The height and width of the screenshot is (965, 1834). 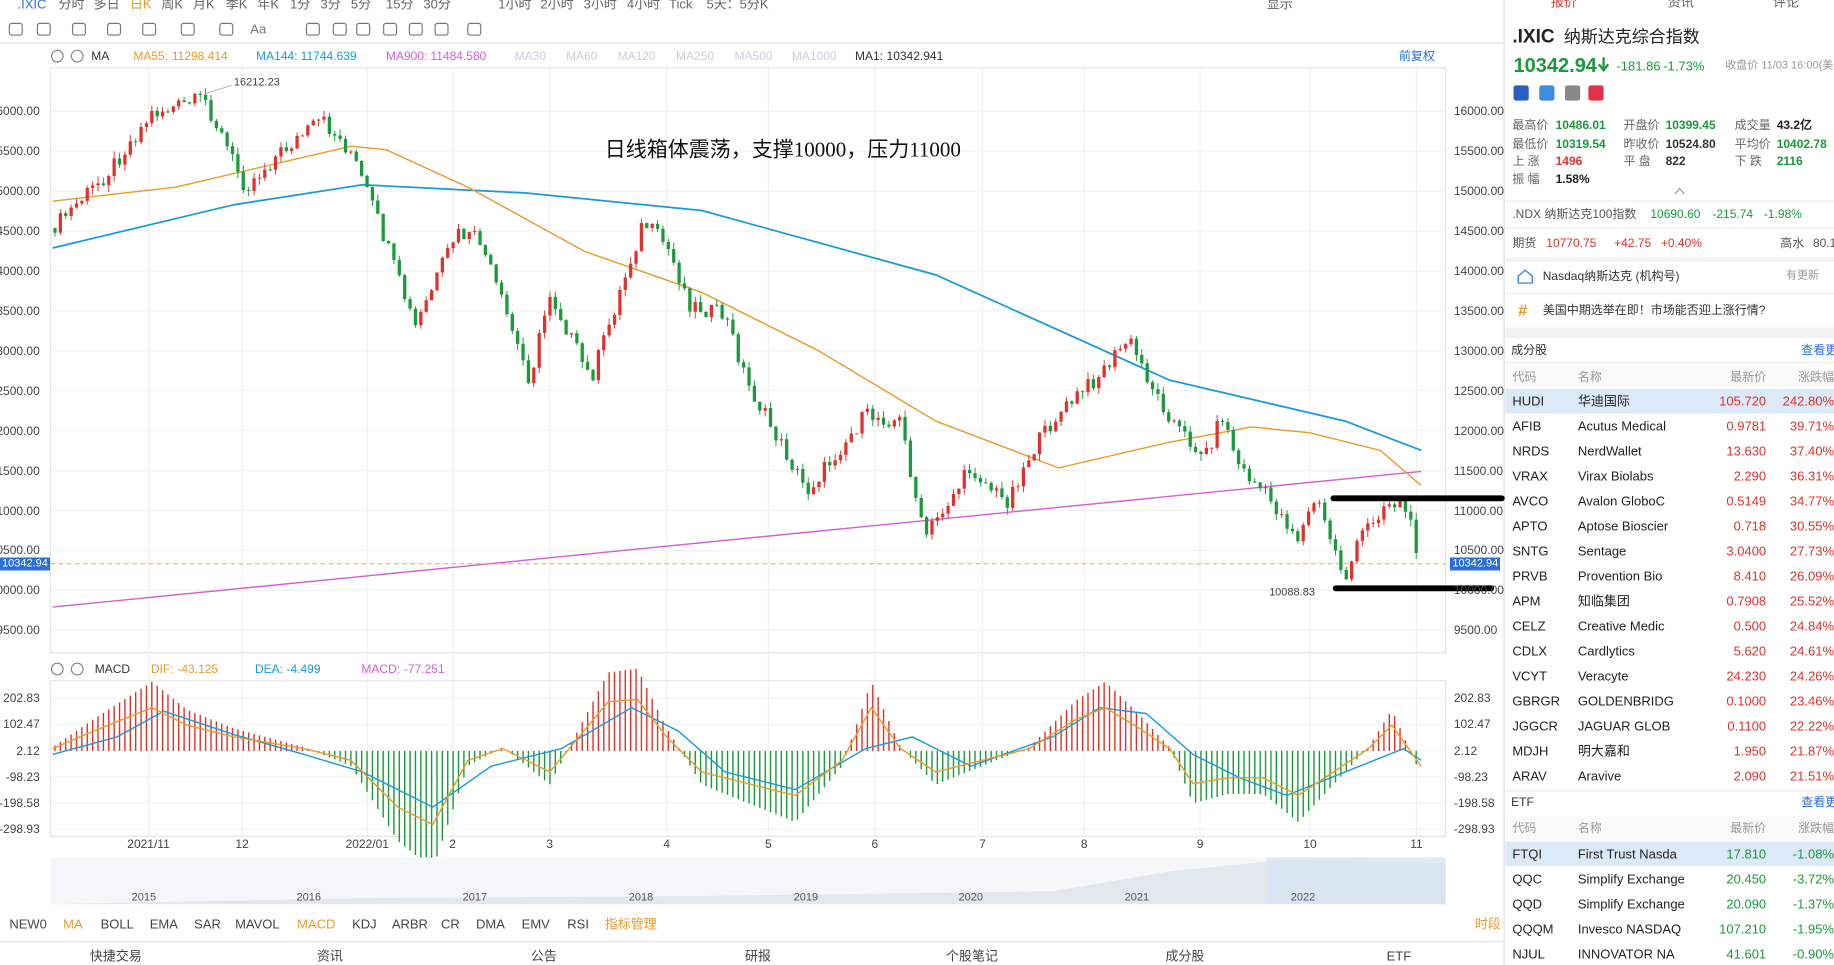 What do you see at coordinates (424, 669) in the screenshot?
I see `macd-item-value: -77.251` at bounding box center [424, 669].